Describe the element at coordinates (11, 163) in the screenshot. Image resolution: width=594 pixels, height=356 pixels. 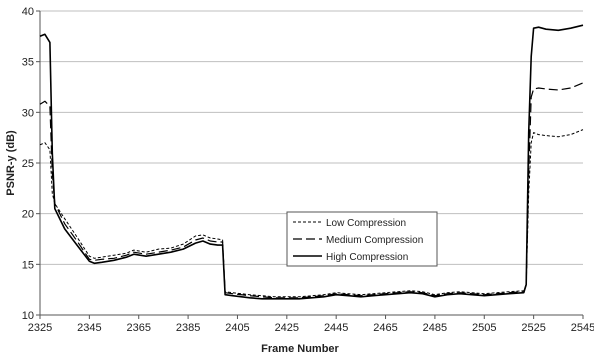
I see `y-axis-label: PSNR-y (dB)` at that location.